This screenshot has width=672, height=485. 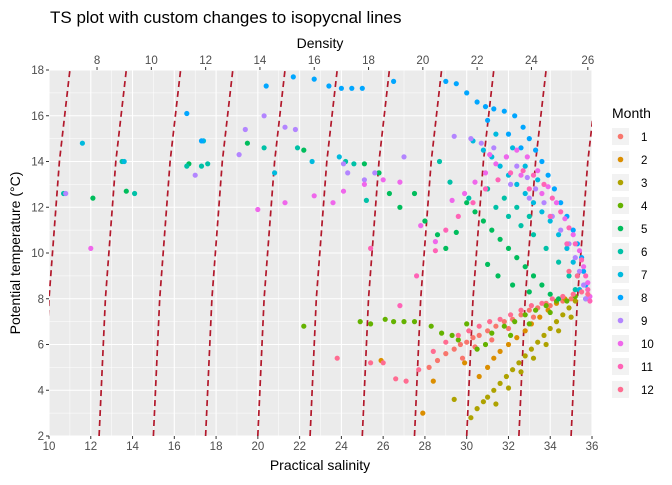 What do you see at coordinates (508, 447) in the screenshot?
I see `x-tick-label: 32` at bounding box center [508, 447].